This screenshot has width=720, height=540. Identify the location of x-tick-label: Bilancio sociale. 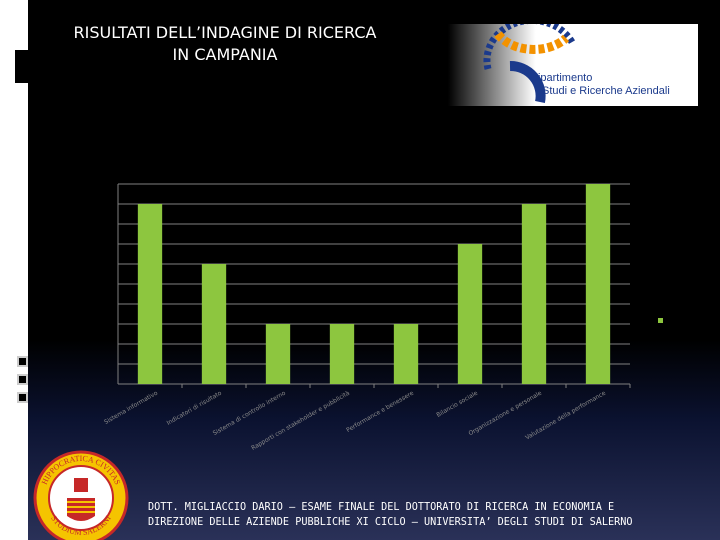
(457, 404).